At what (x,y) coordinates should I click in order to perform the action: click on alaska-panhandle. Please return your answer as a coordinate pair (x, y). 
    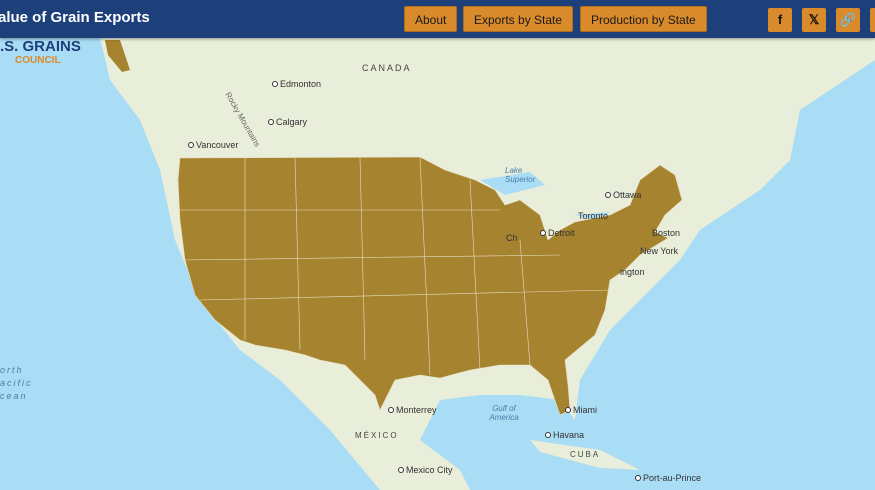
    Looking at the image, I should click on (117, 56).